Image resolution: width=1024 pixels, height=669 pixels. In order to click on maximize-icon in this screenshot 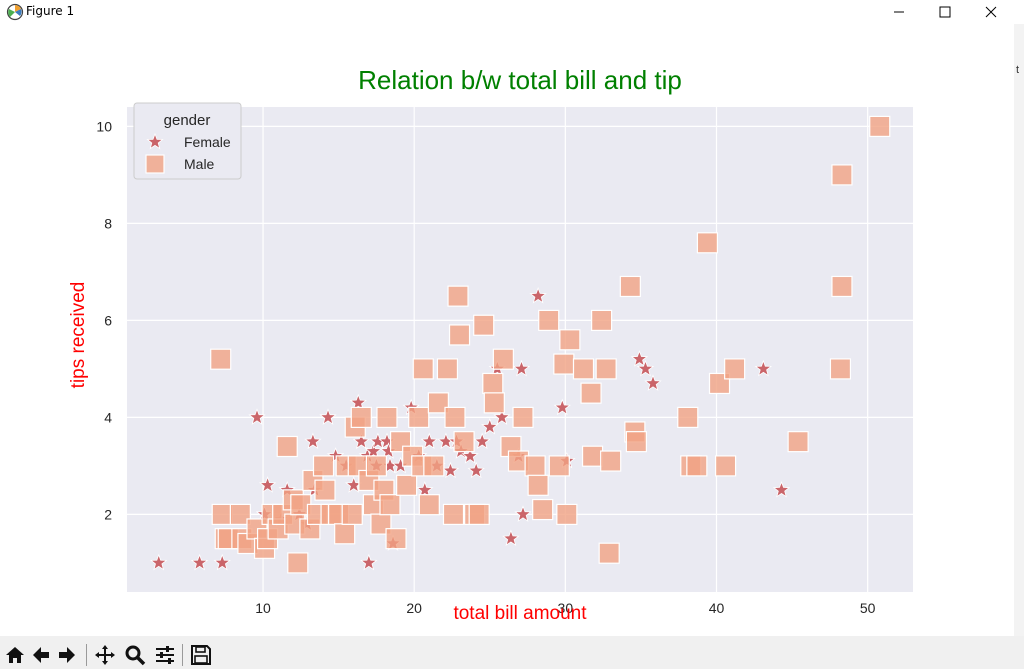, I will do `click(945, 12)`.